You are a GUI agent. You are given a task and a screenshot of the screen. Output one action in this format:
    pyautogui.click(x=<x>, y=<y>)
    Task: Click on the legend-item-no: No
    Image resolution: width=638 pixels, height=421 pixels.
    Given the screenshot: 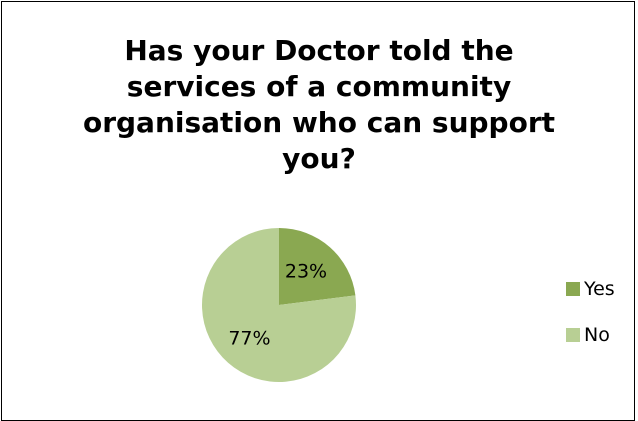 What is the action you would take?
    pyautogui.click(x=590, y=335)
    